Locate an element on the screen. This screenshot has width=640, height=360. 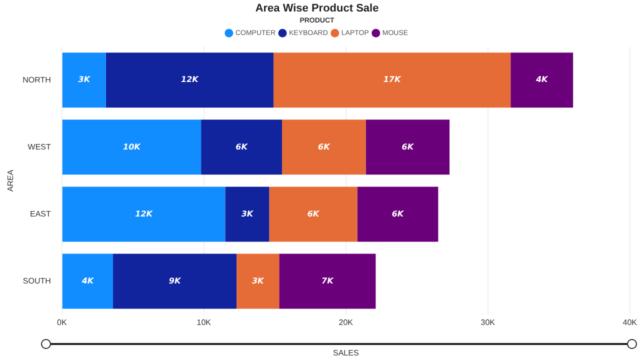
y-tick-label: WEST is located at coordinates (40, 147).